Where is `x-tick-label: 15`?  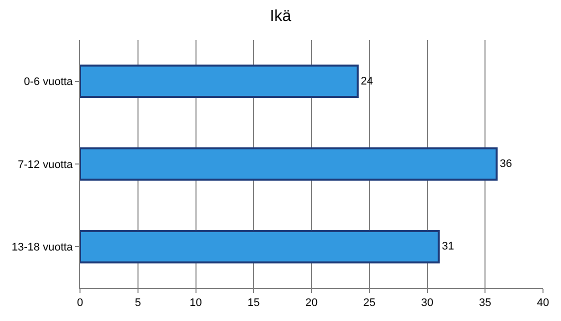 x-tick-label: 15 is located at coordinates (254, 303).